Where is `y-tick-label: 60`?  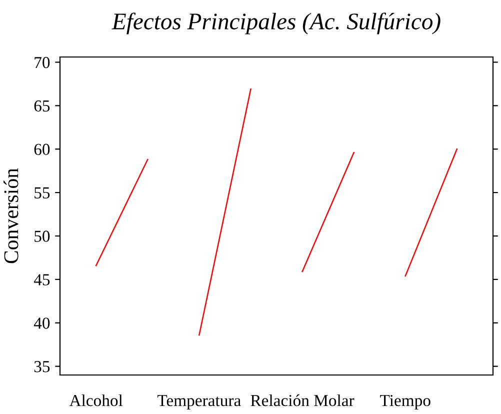 y-tick-label: 60 is located at coordinates (42, 150).